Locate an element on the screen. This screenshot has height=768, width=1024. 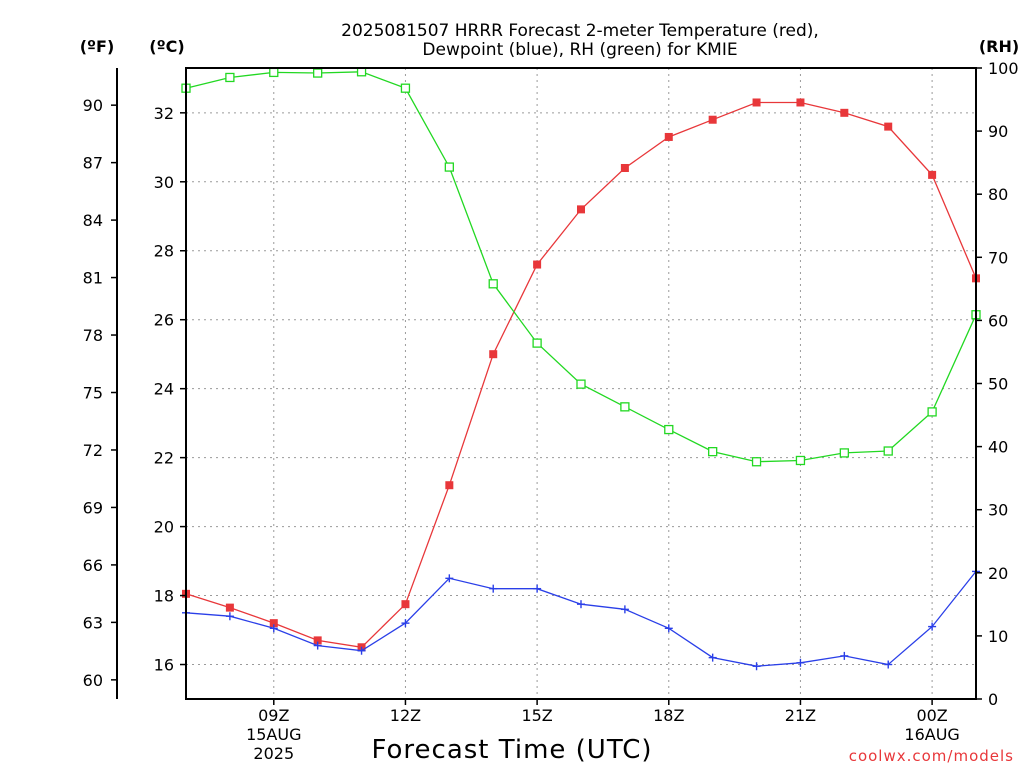
x-tick-label: 2025 is located at coordinates (273, 753).